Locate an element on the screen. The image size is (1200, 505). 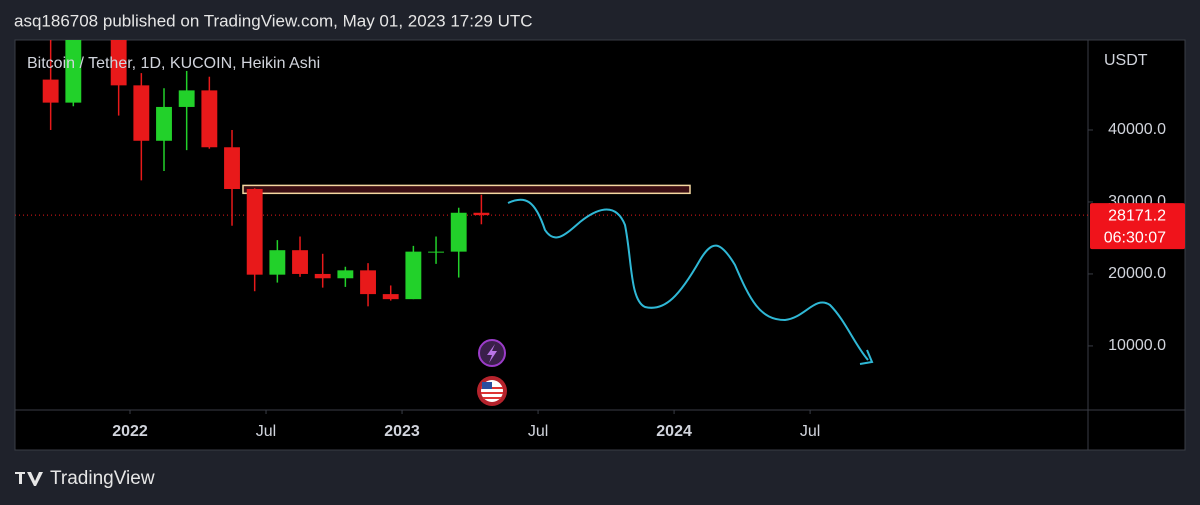
currency-label: USDT is located at coordinates (1126, 60).